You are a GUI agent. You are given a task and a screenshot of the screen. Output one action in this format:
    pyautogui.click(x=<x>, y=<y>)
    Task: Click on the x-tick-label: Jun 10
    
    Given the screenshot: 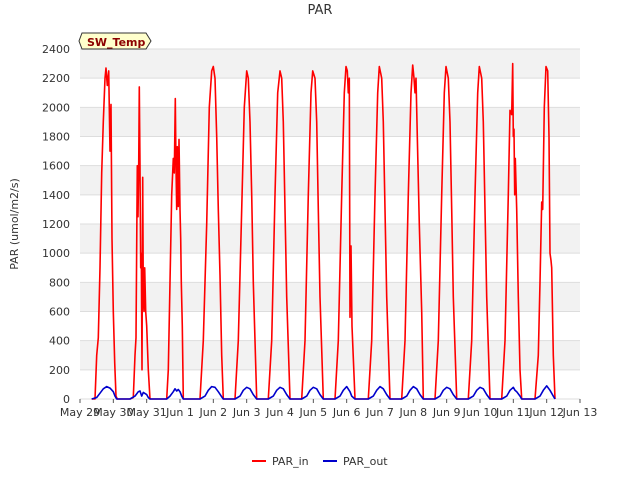 What is the action you would take?
    pyautogui.click(x=480, y=412)
    